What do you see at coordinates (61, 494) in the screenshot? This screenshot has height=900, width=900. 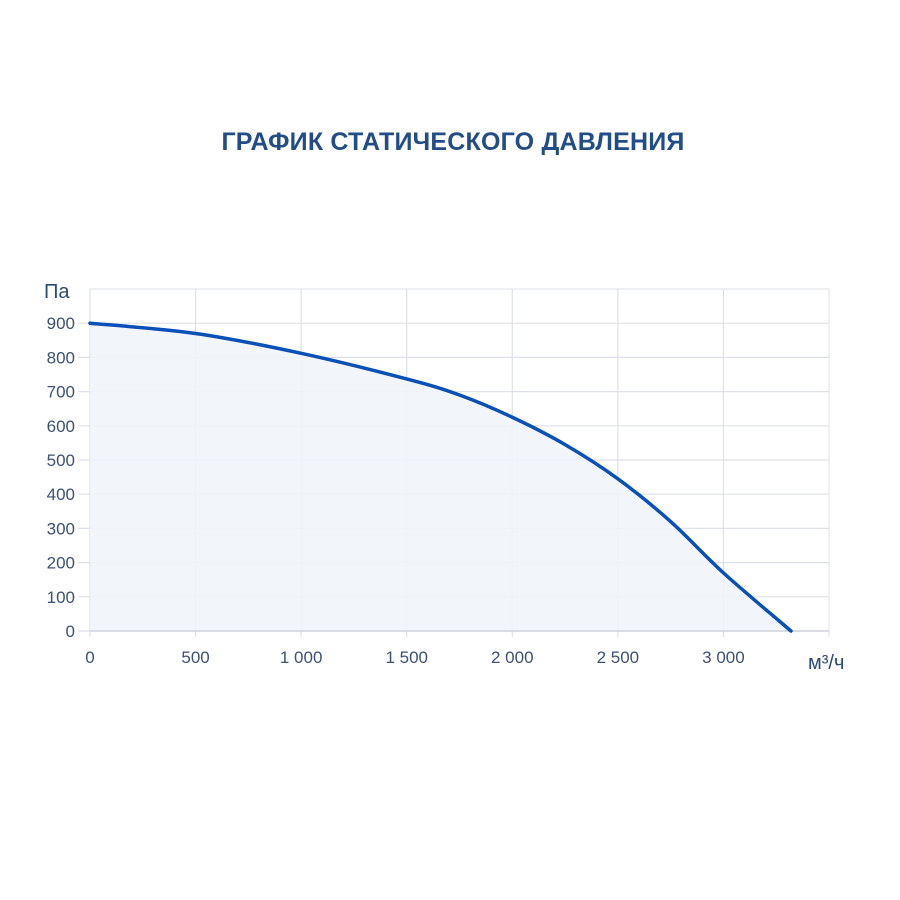 I see `y-tick-label: 400` at bounding box center [61, 494].